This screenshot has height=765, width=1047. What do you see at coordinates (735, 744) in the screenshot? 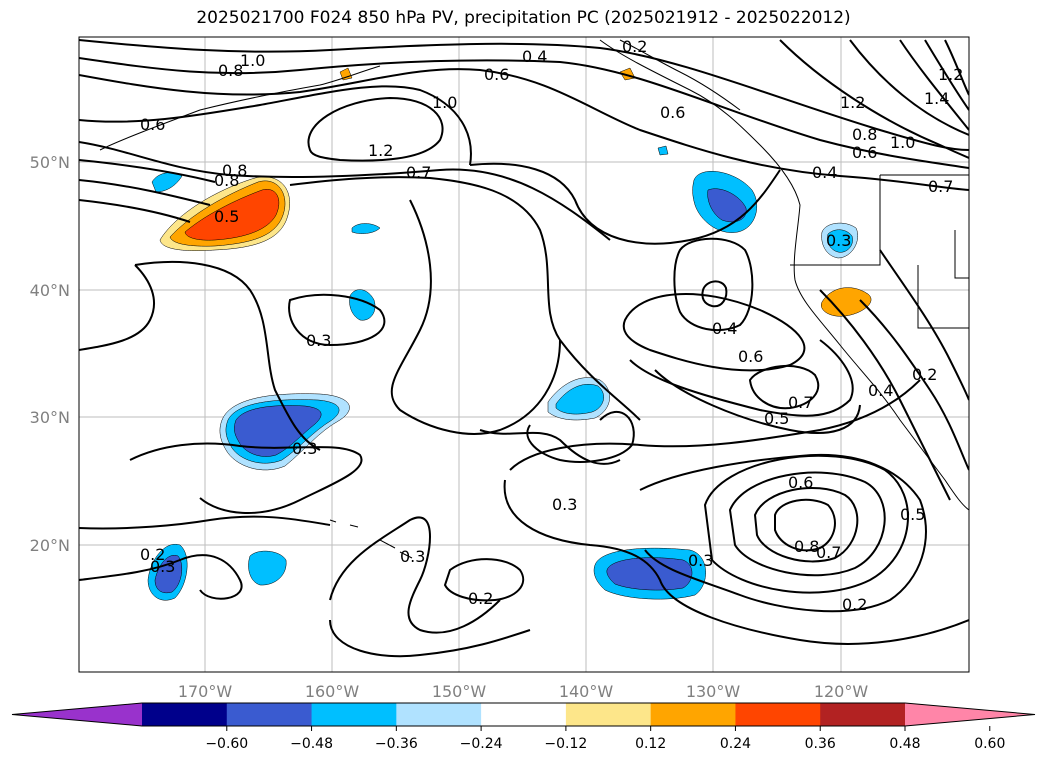
I see `colorbar-tick-label: 0.24` at bounding box center [735, 744].